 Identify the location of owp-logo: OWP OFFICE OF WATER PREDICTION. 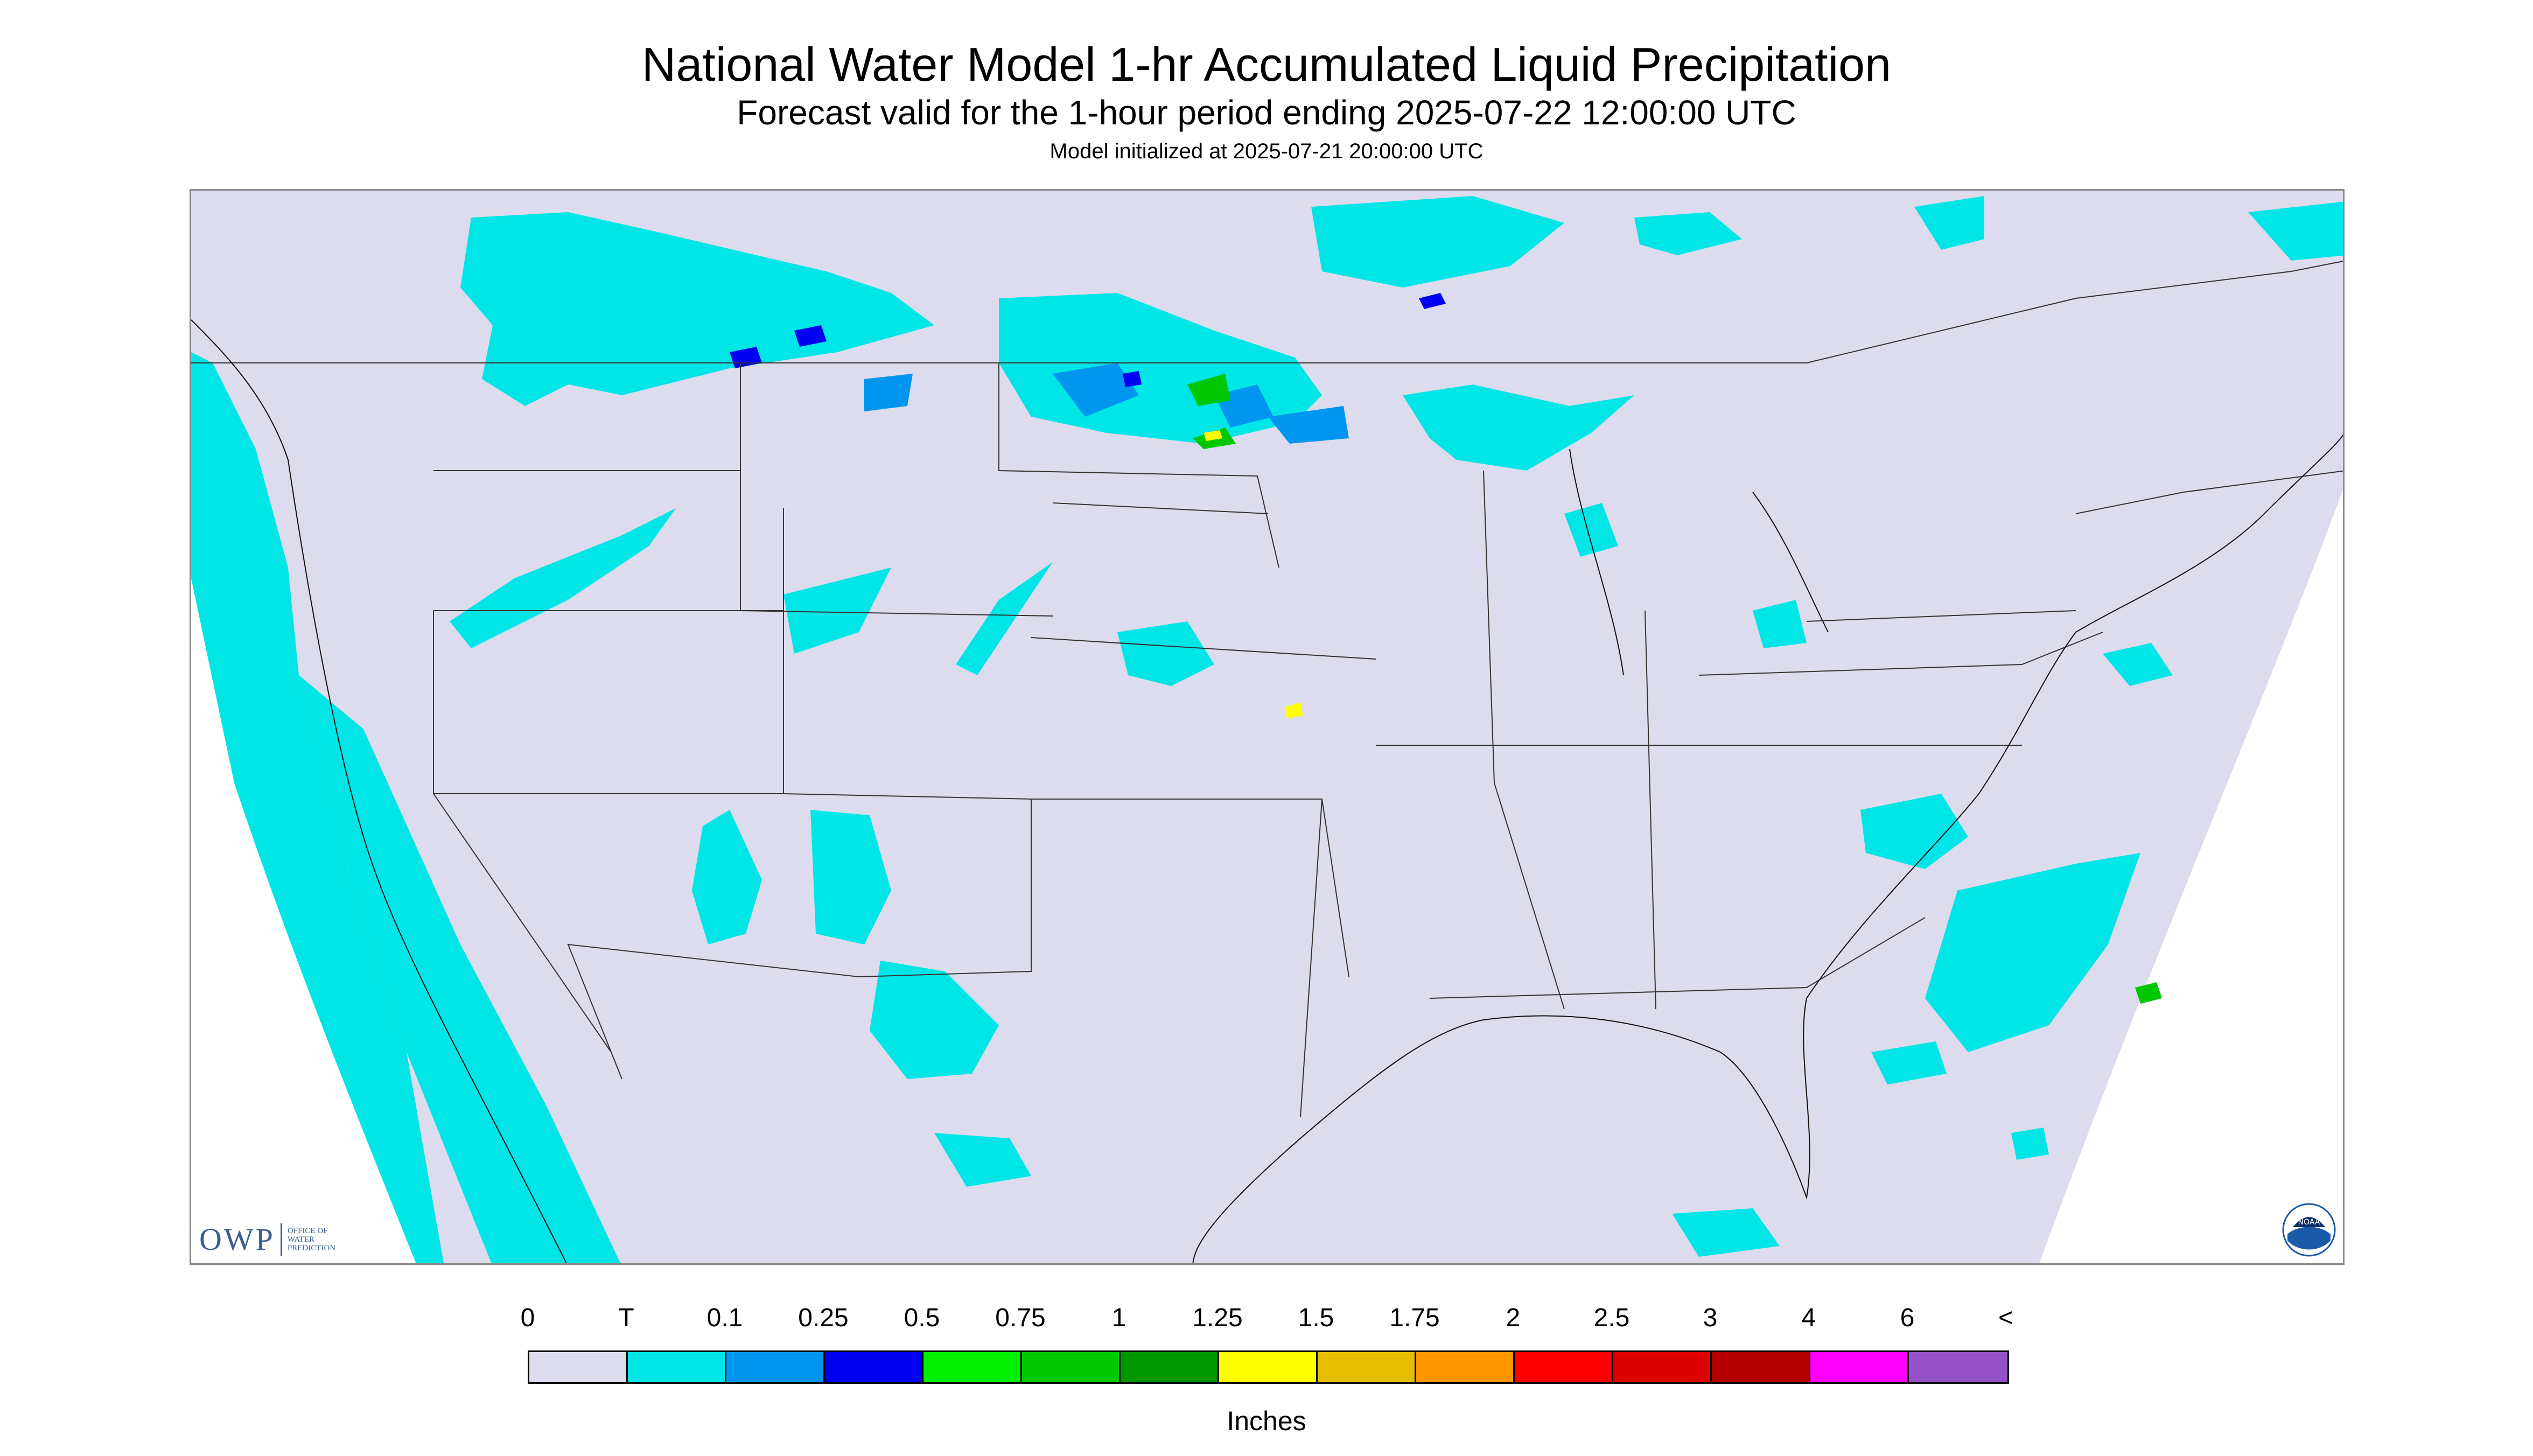
(267, 1239).